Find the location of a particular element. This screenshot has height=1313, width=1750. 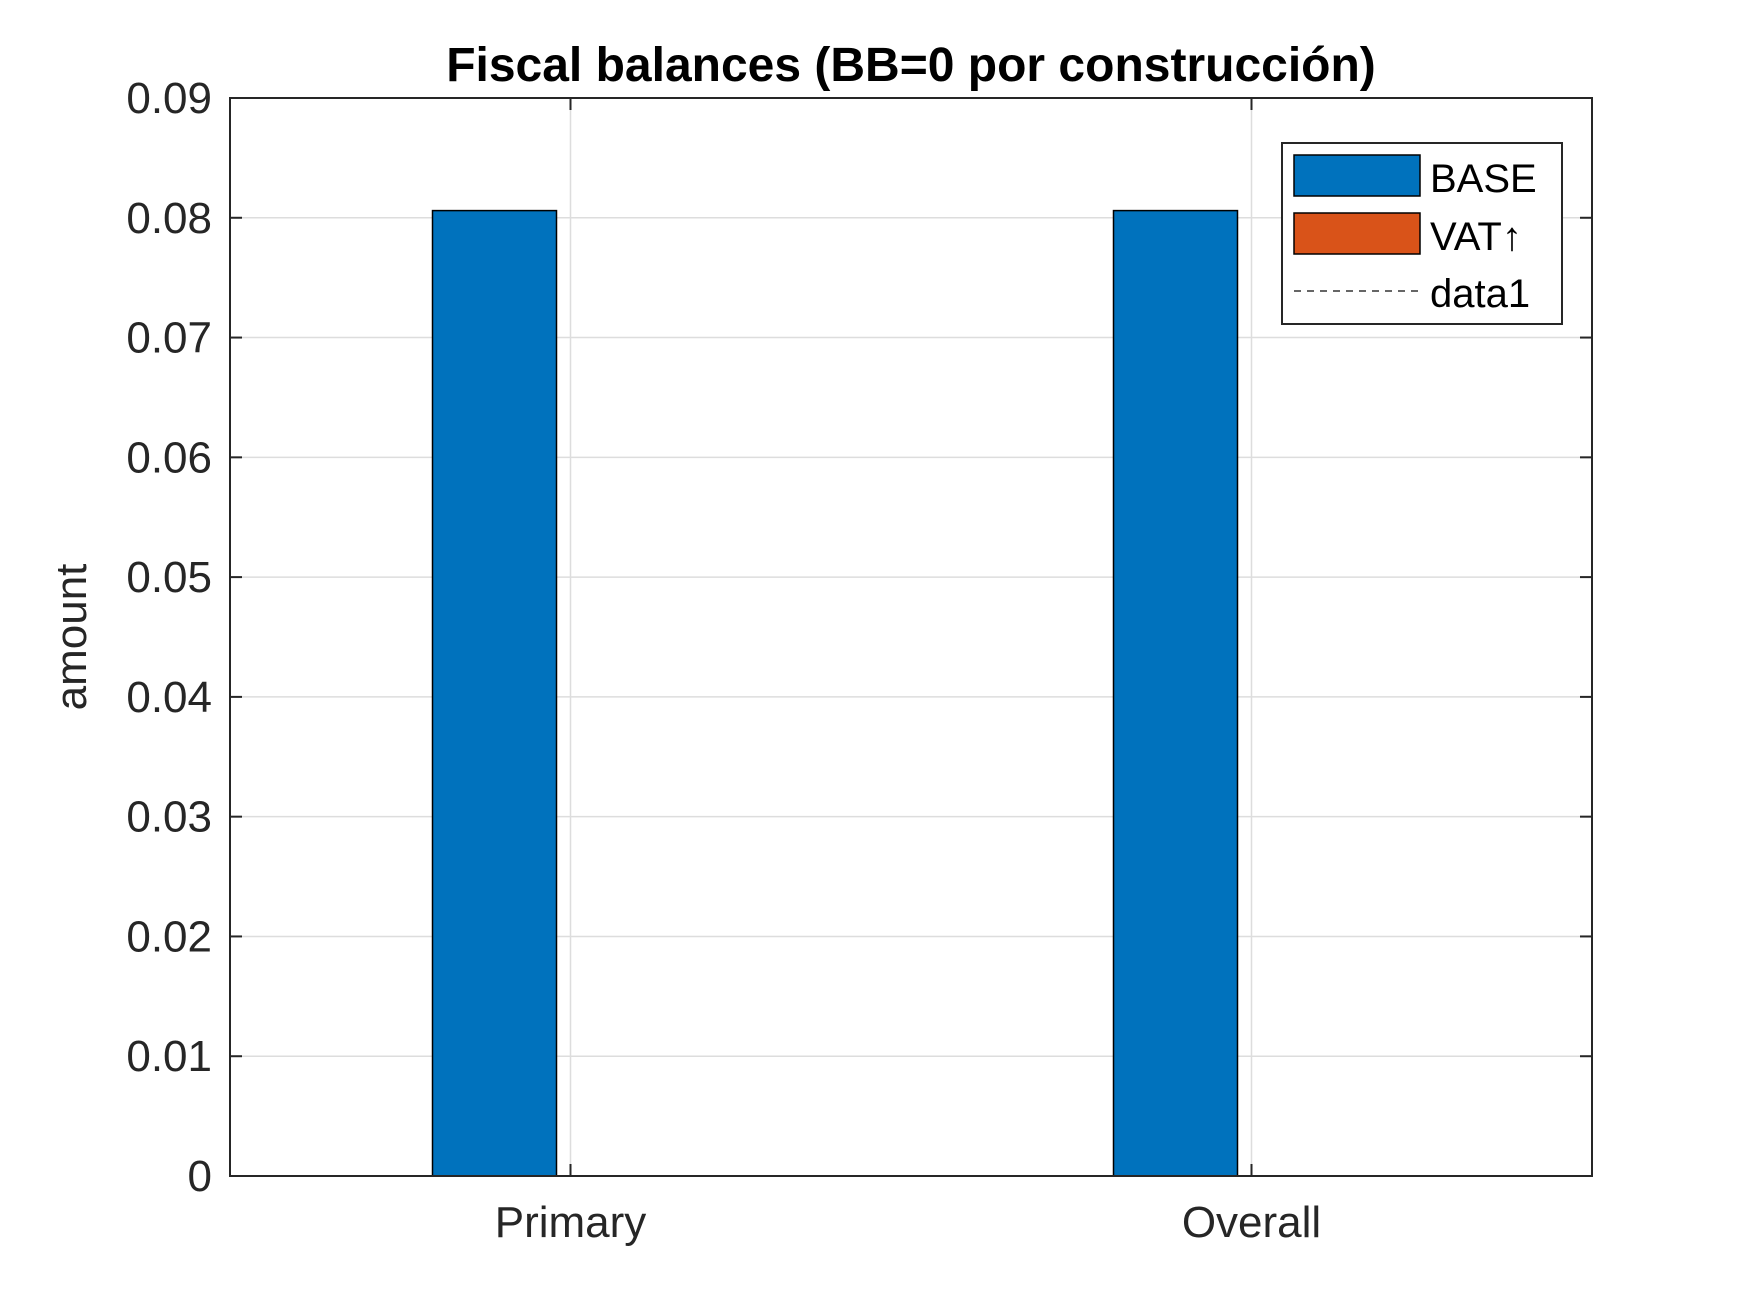

y-tick-label: 0.09 is located at coordinates (169, 98).